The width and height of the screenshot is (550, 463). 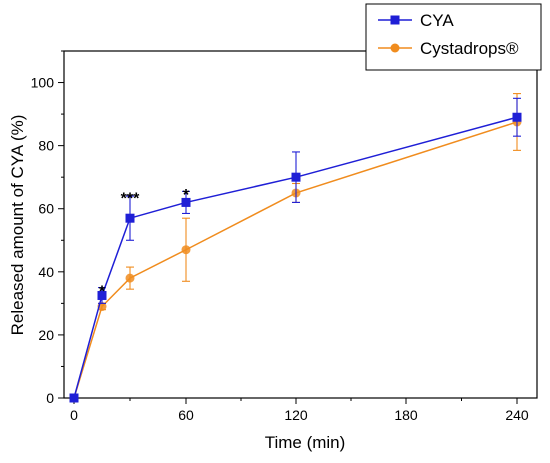 I want to click on legend-box, so click(x=453, y=37).